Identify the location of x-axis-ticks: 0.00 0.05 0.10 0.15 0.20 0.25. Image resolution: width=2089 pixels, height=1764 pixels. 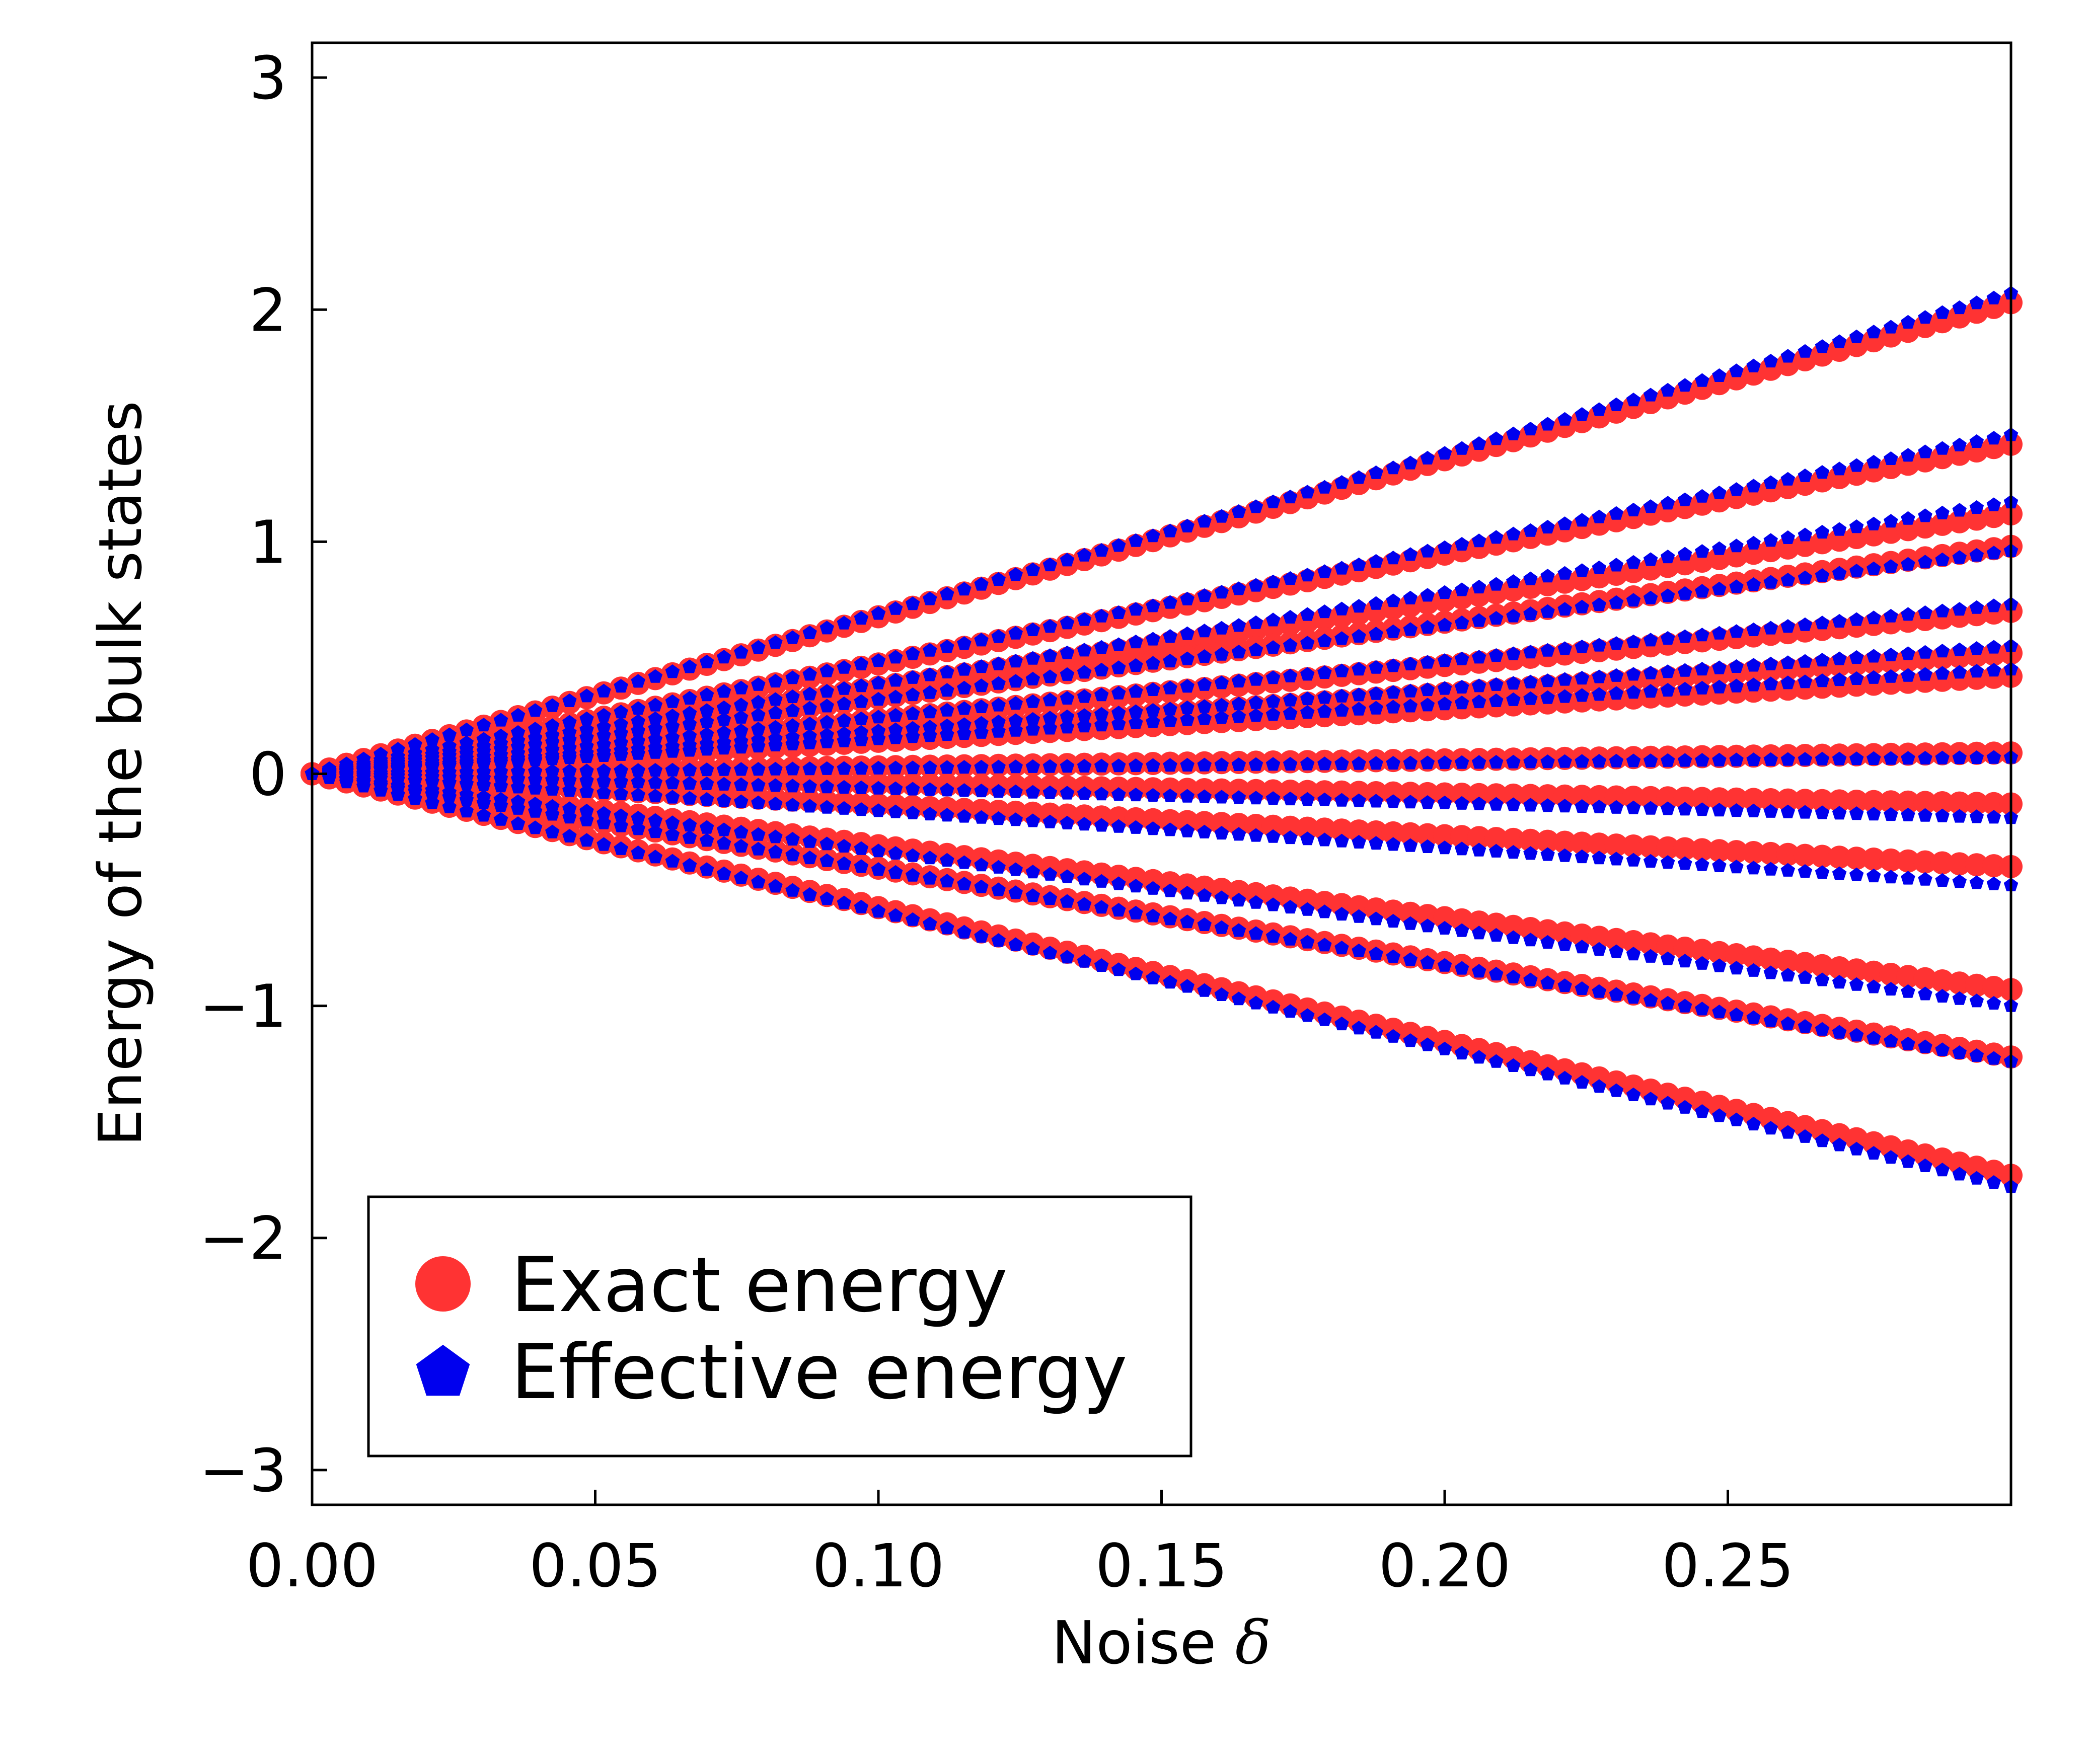
(1020, 1545).